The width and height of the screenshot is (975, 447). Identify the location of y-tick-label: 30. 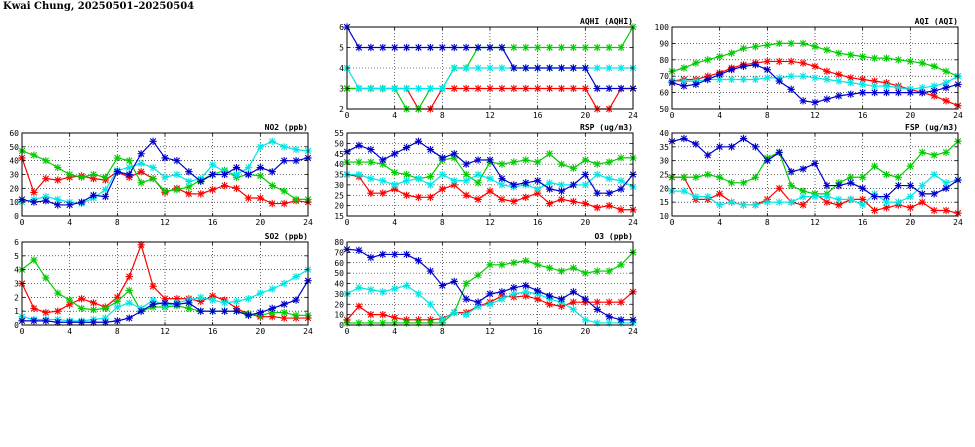
(339, 185).